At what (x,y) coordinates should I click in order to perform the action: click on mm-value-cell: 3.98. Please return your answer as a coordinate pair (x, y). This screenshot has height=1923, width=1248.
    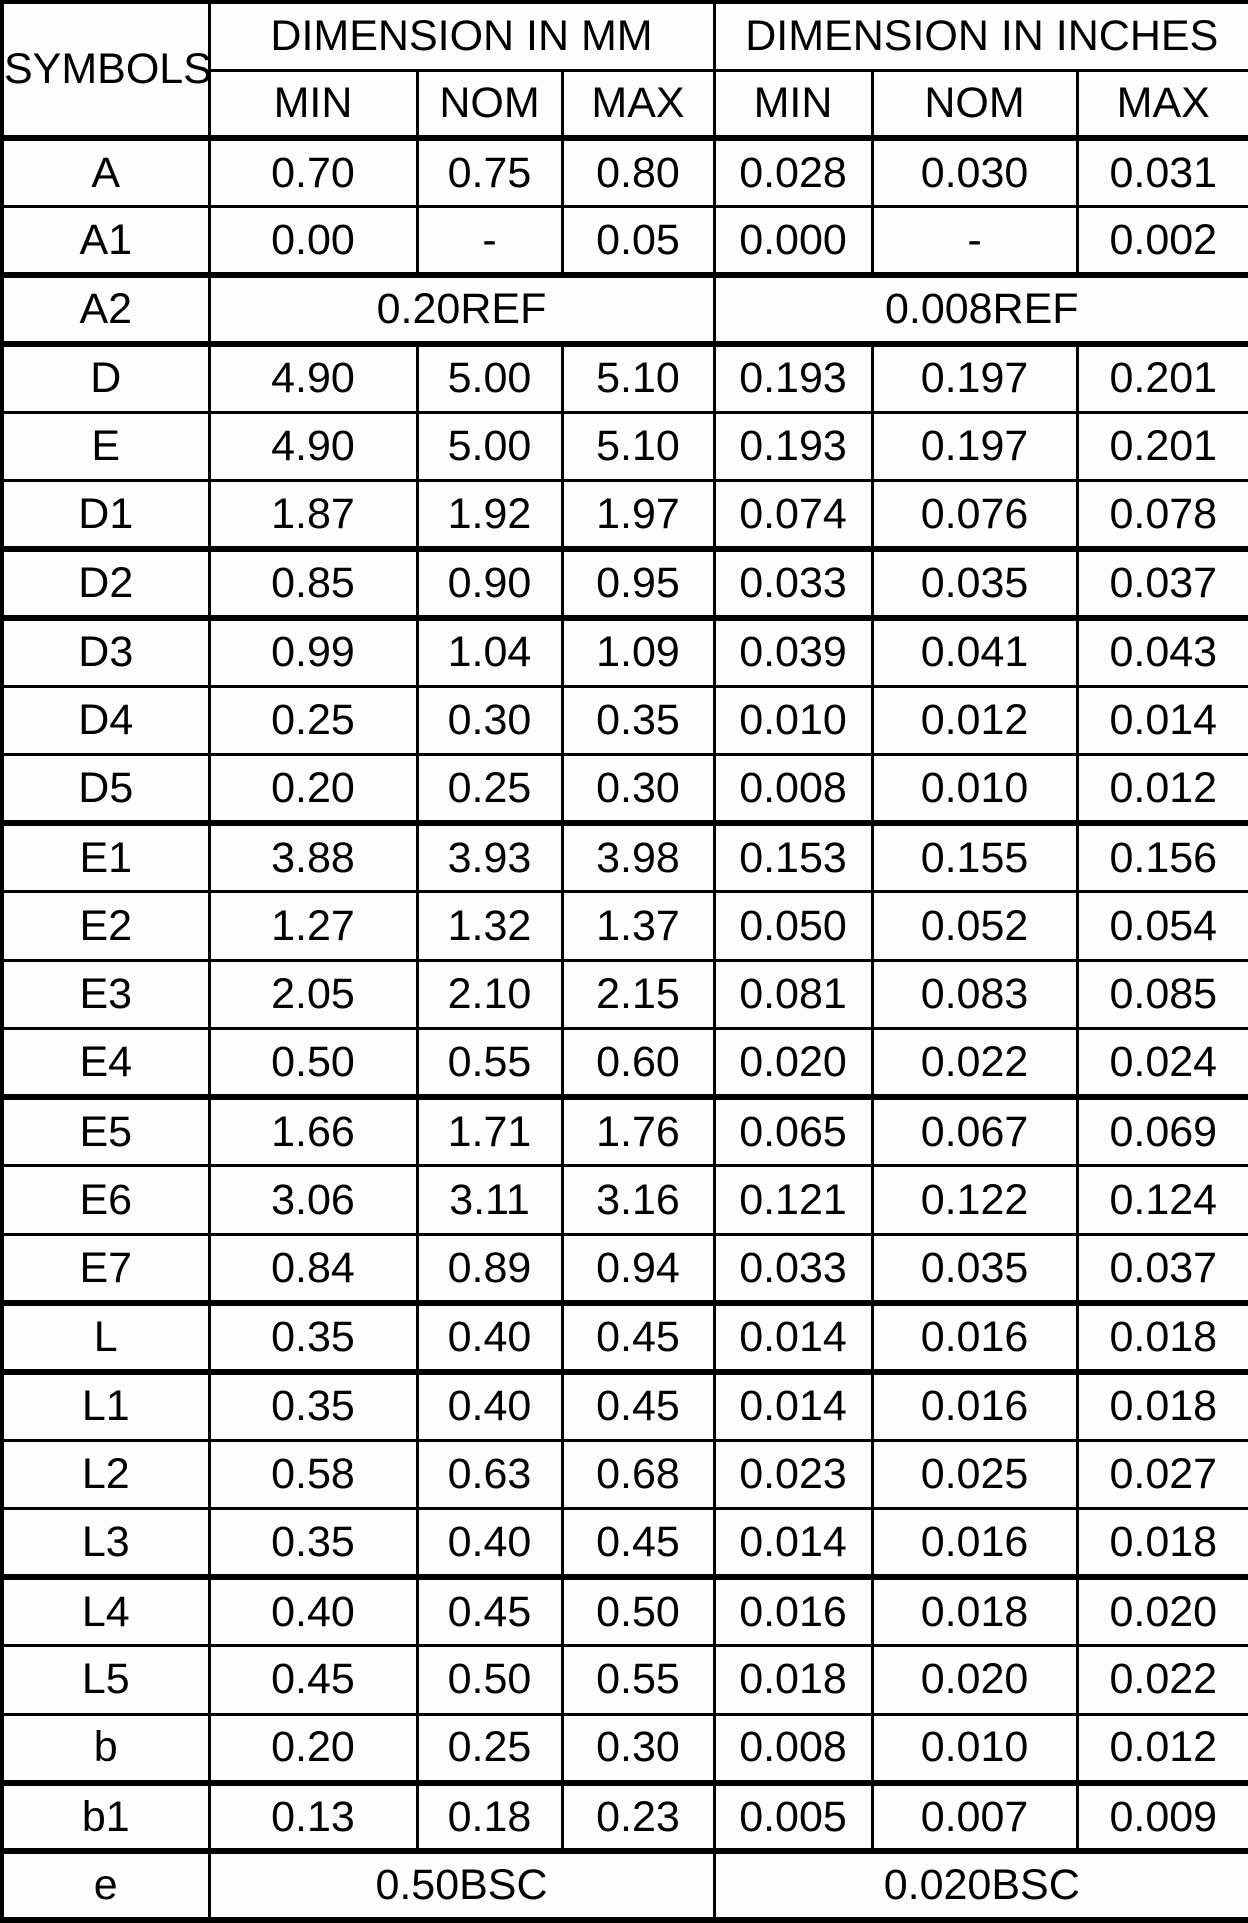
    Looking at the image, I should click on (638, 857).